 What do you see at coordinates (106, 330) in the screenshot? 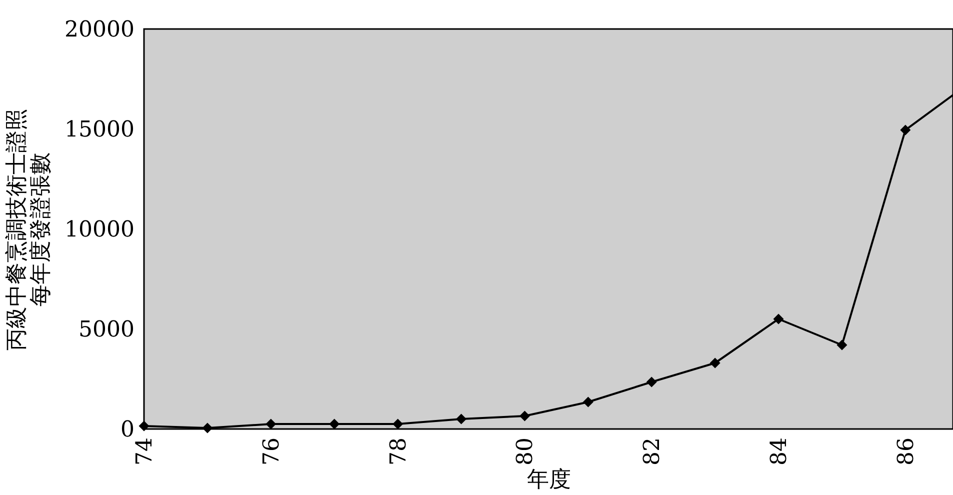
I see `y-tick-label: 5000` at bounding box center [106, 330].